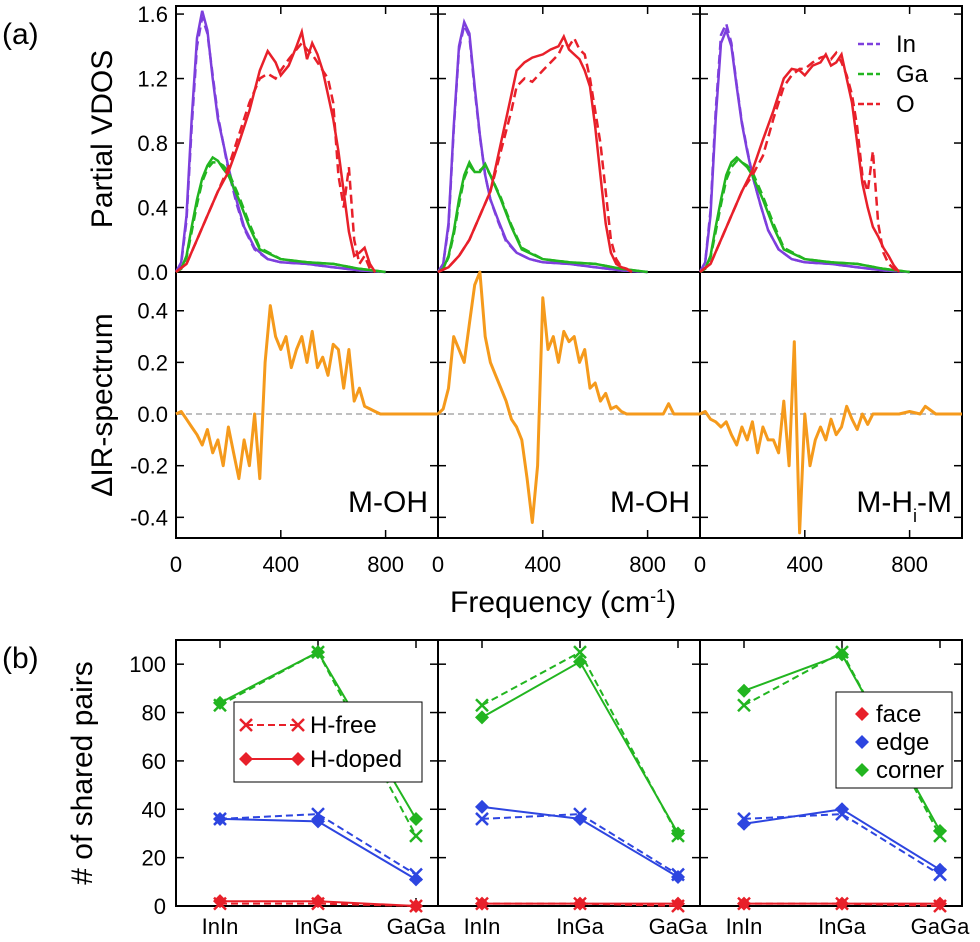 This screenshot has height=942, width=980. I want to click on pairs-y-tick-label: 20, so click(154, 858).